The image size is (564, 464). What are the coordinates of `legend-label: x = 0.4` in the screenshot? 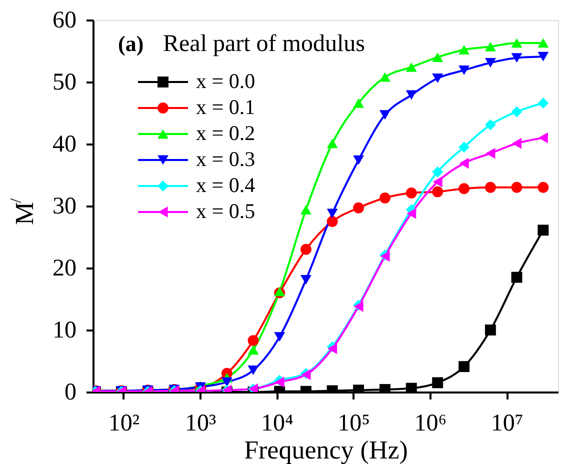 It's located at (226, 185).